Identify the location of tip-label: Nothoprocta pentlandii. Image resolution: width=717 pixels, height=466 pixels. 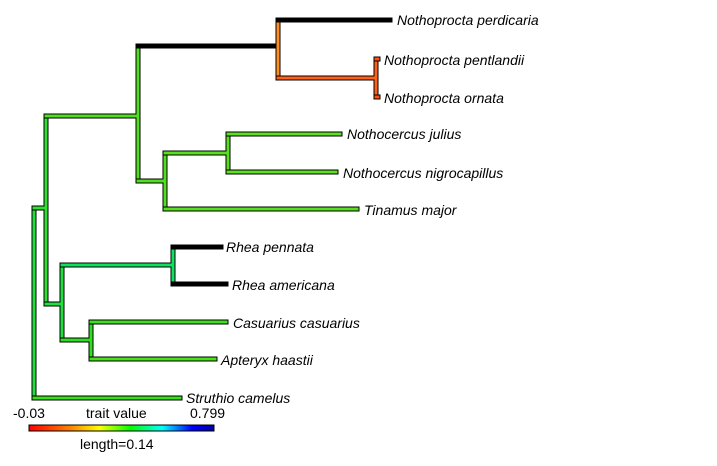
(454, 60).